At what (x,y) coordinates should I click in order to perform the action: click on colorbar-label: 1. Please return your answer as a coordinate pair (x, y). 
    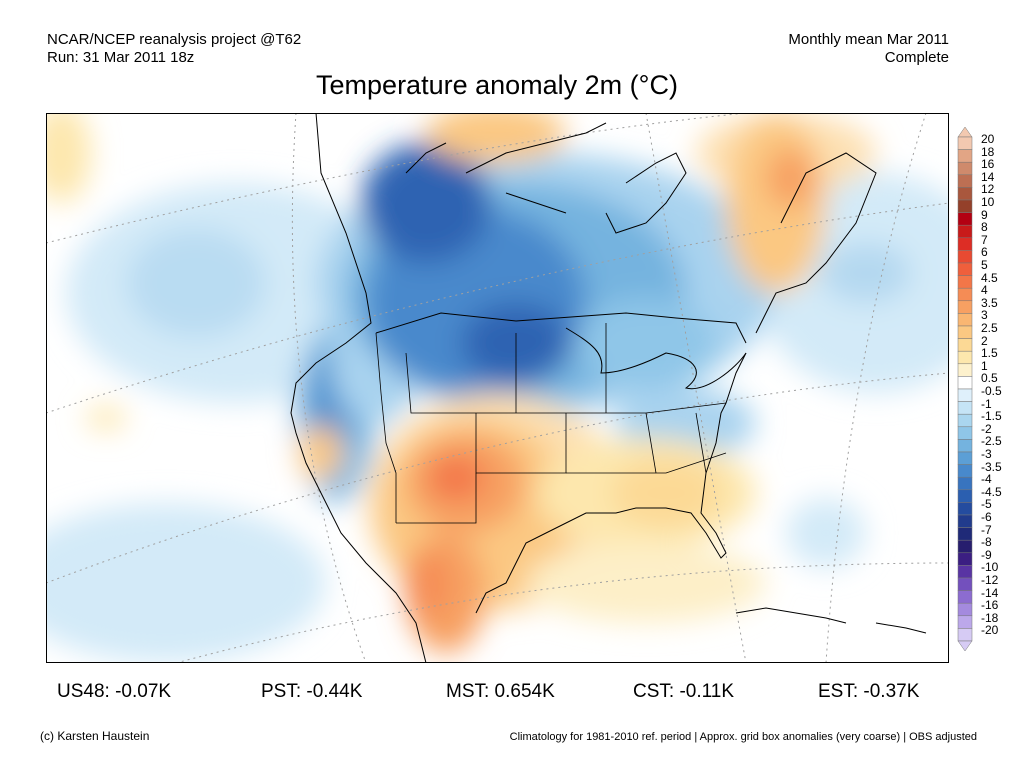
    Looking at the image, I should click on (984, 365).